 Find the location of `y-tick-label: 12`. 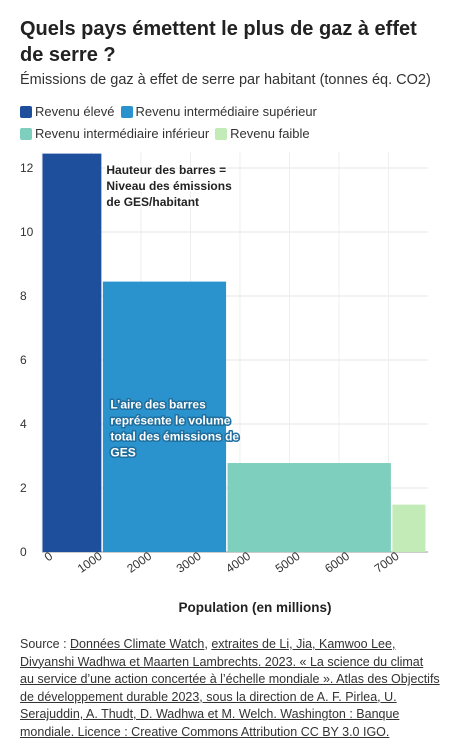

y-tick-label: 12 is located at coordinates (27, 168).